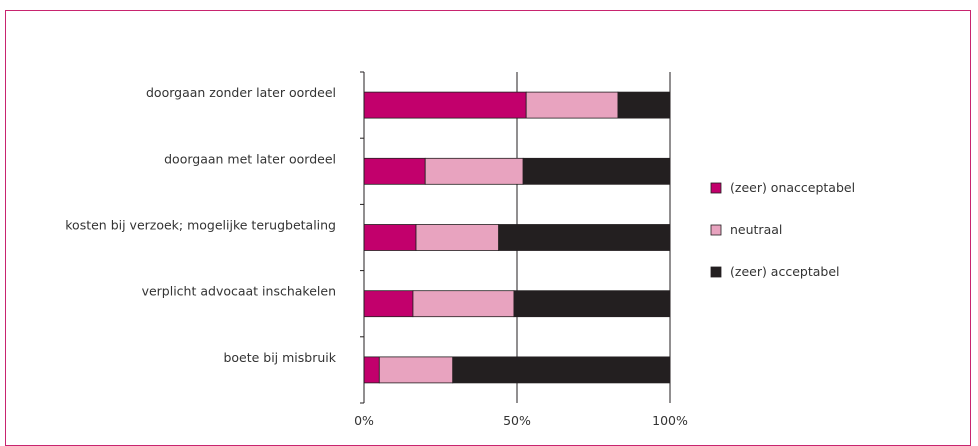 This screenshot has height=446, width=978. Describe the element at coordinates (785, 271) in the screenshot. I see `legend-label: (zeer) acceptabel` at that location.